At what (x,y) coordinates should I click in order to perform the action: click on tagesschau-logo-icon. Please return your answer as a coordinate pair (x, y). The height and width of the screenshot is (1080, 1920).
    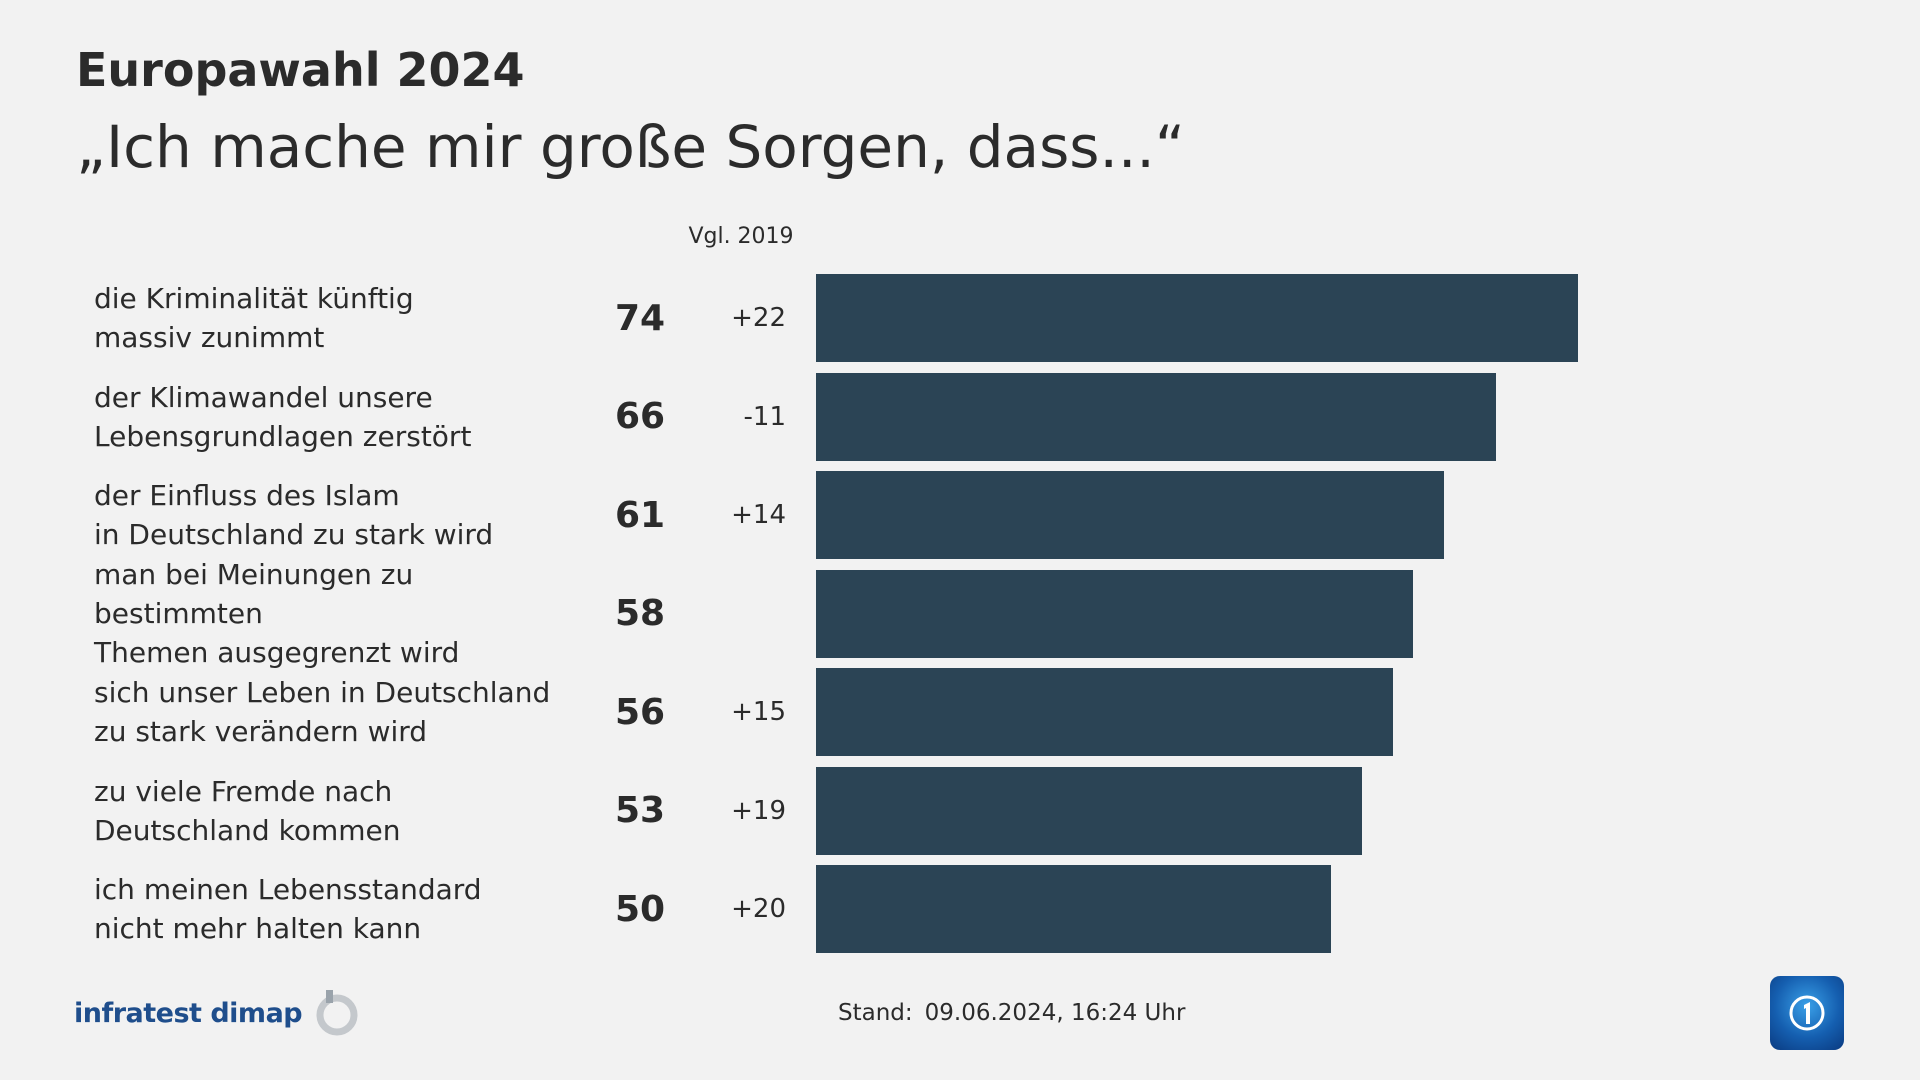
    Looking at the image, I should click on (1807, 1013).